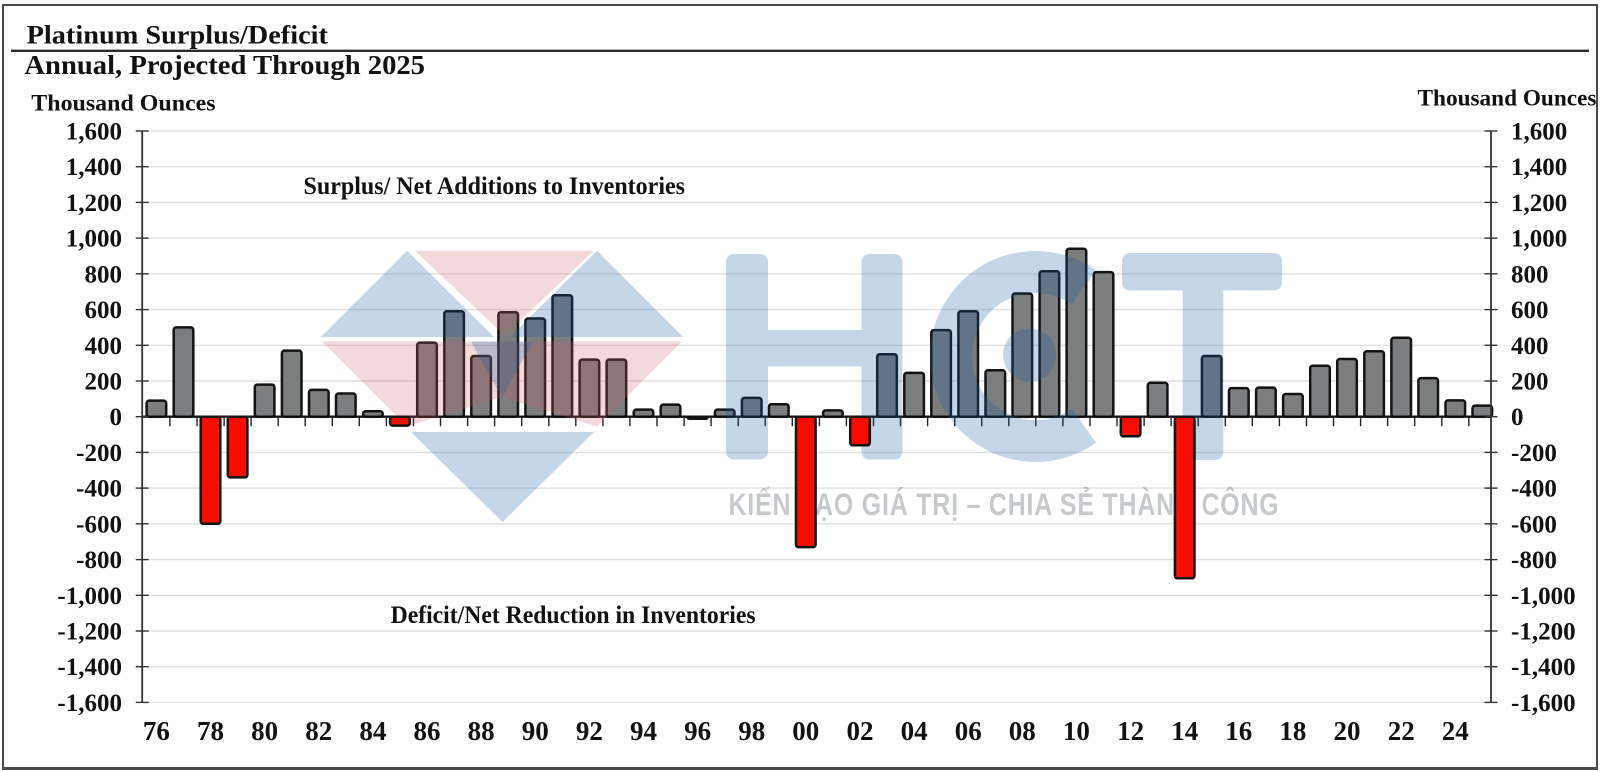  Describe the element at coordinates (481, 731) in the screenshot. I see `svg-text: 88` at that location.